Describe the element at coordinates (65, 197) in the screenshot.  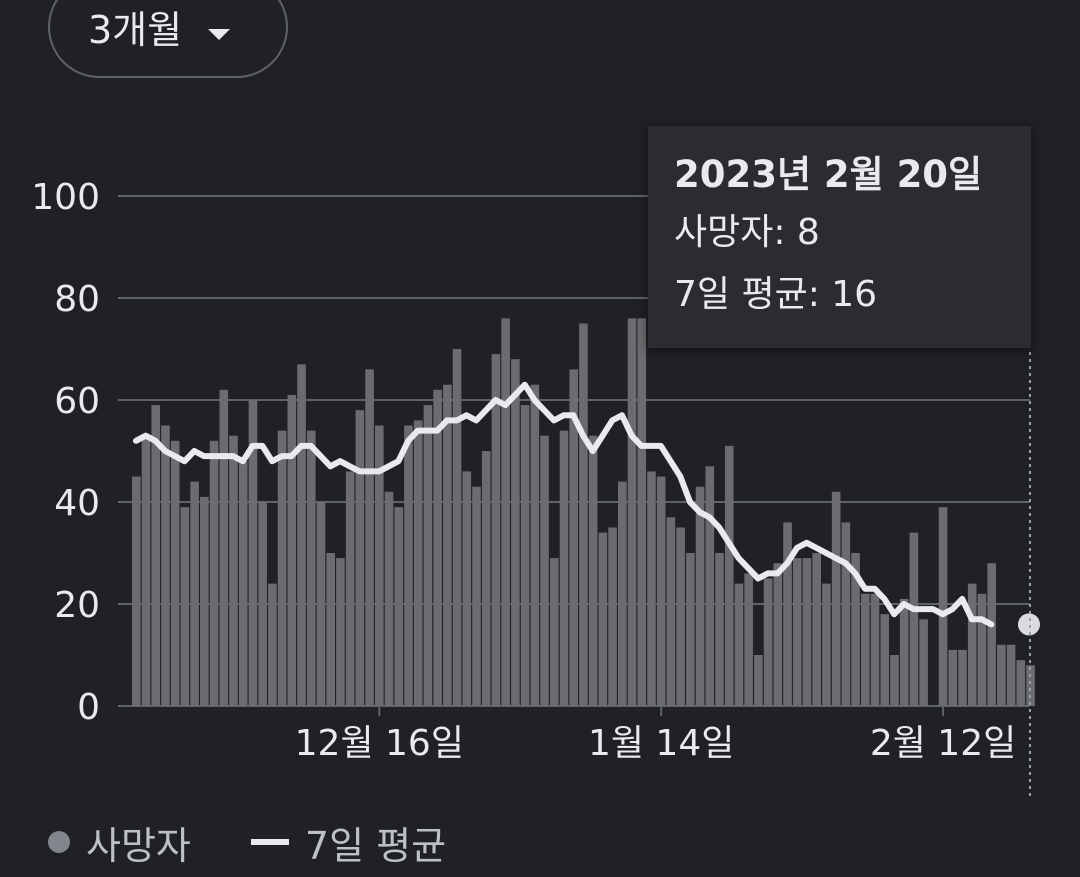
I see `y-tick-label: 100` at that location.